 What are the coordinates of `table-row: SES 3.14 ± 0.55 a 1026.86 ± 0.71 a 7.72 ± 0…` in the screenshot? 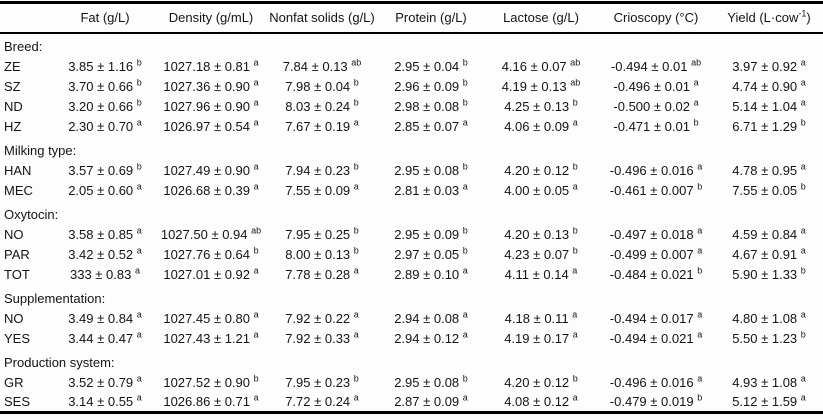 It's located at (411, 403).